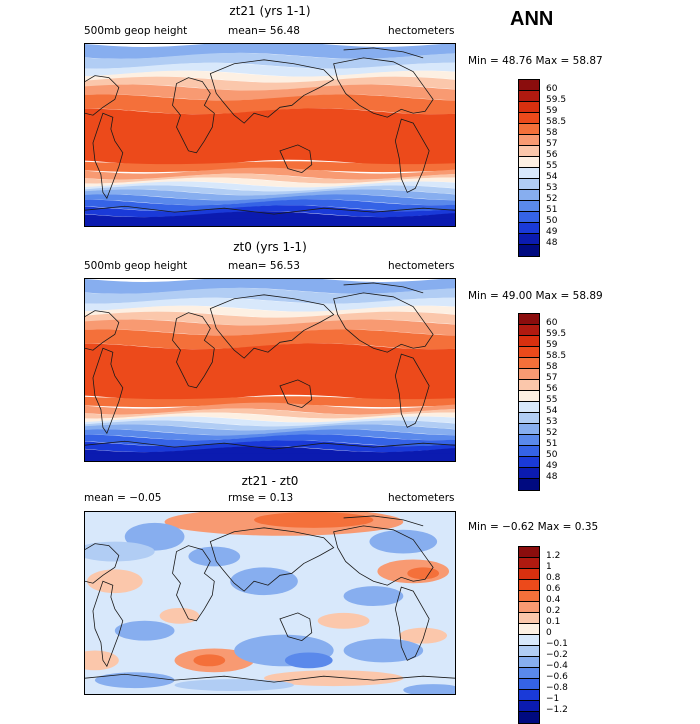  I want to click on panel-3-rmse-label: rmse = 0.13, so click(261, 498).